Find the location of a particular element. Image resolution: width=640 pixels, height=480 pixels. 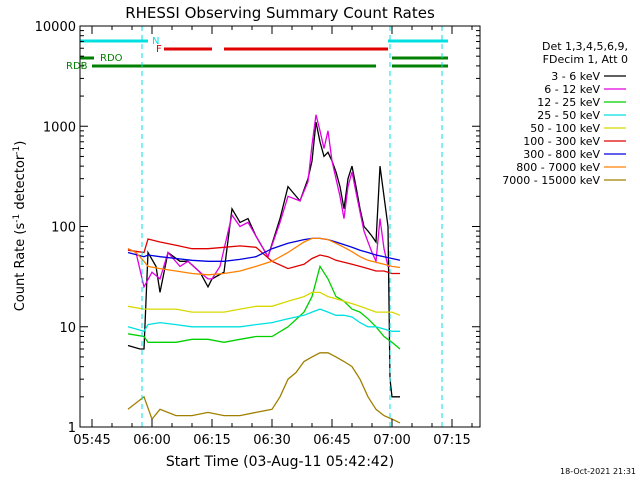

flag-bars is located at coordinates (264, 53).